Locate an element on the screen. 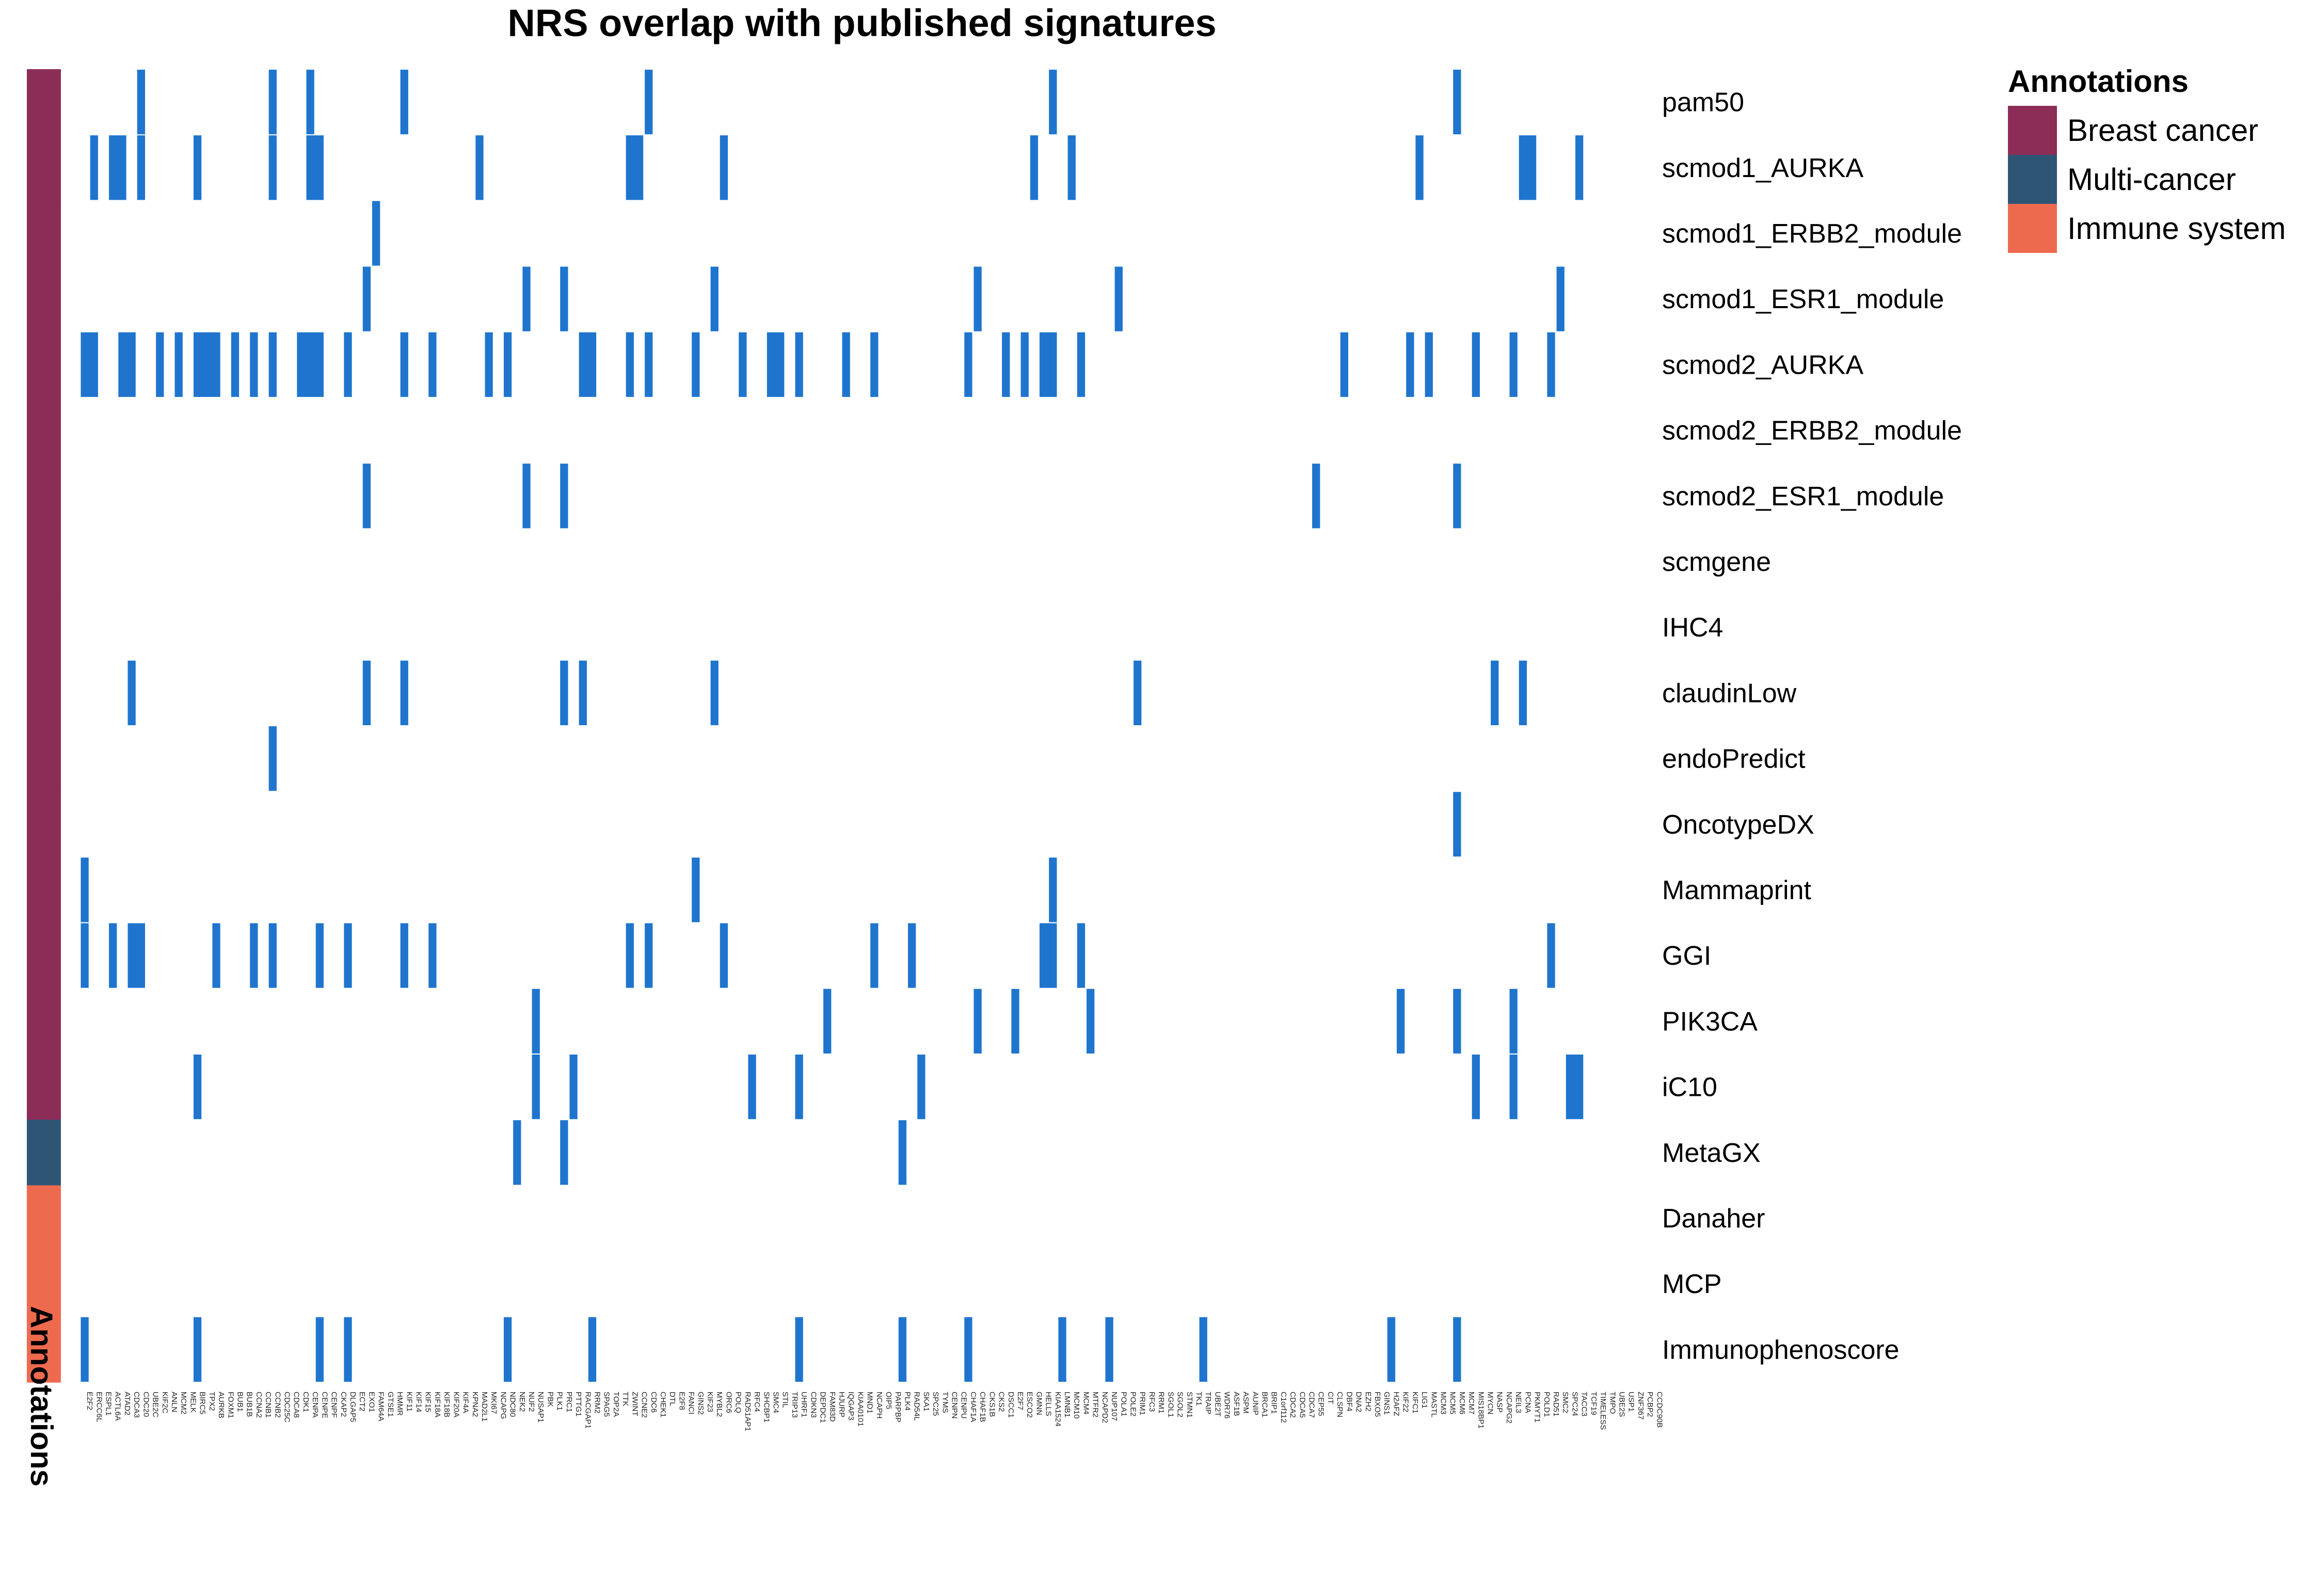 This screenshot has width=2298, height=1596. annotation-cell-scmod2_AURKA is located at coordinates (44, 364).